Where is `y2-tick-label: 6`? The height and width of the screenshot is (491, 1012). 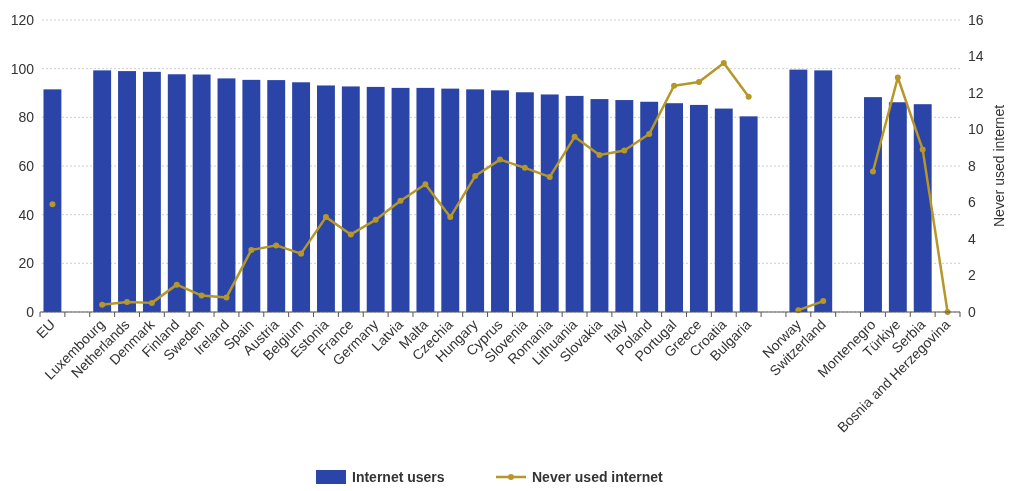 y2-tick-label: 6 is located at coordinates (972, 202).